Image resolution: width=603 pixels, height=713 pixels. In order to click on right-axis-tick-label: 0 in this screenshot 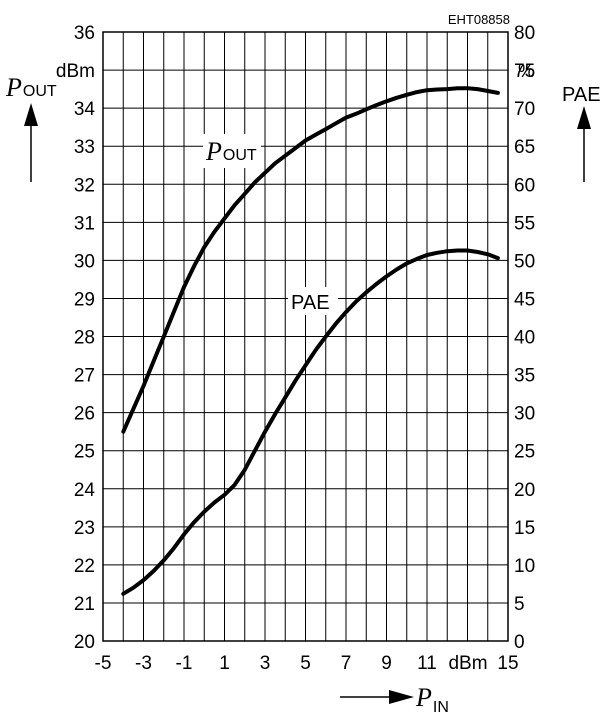, I will do `click(519, 642)`.